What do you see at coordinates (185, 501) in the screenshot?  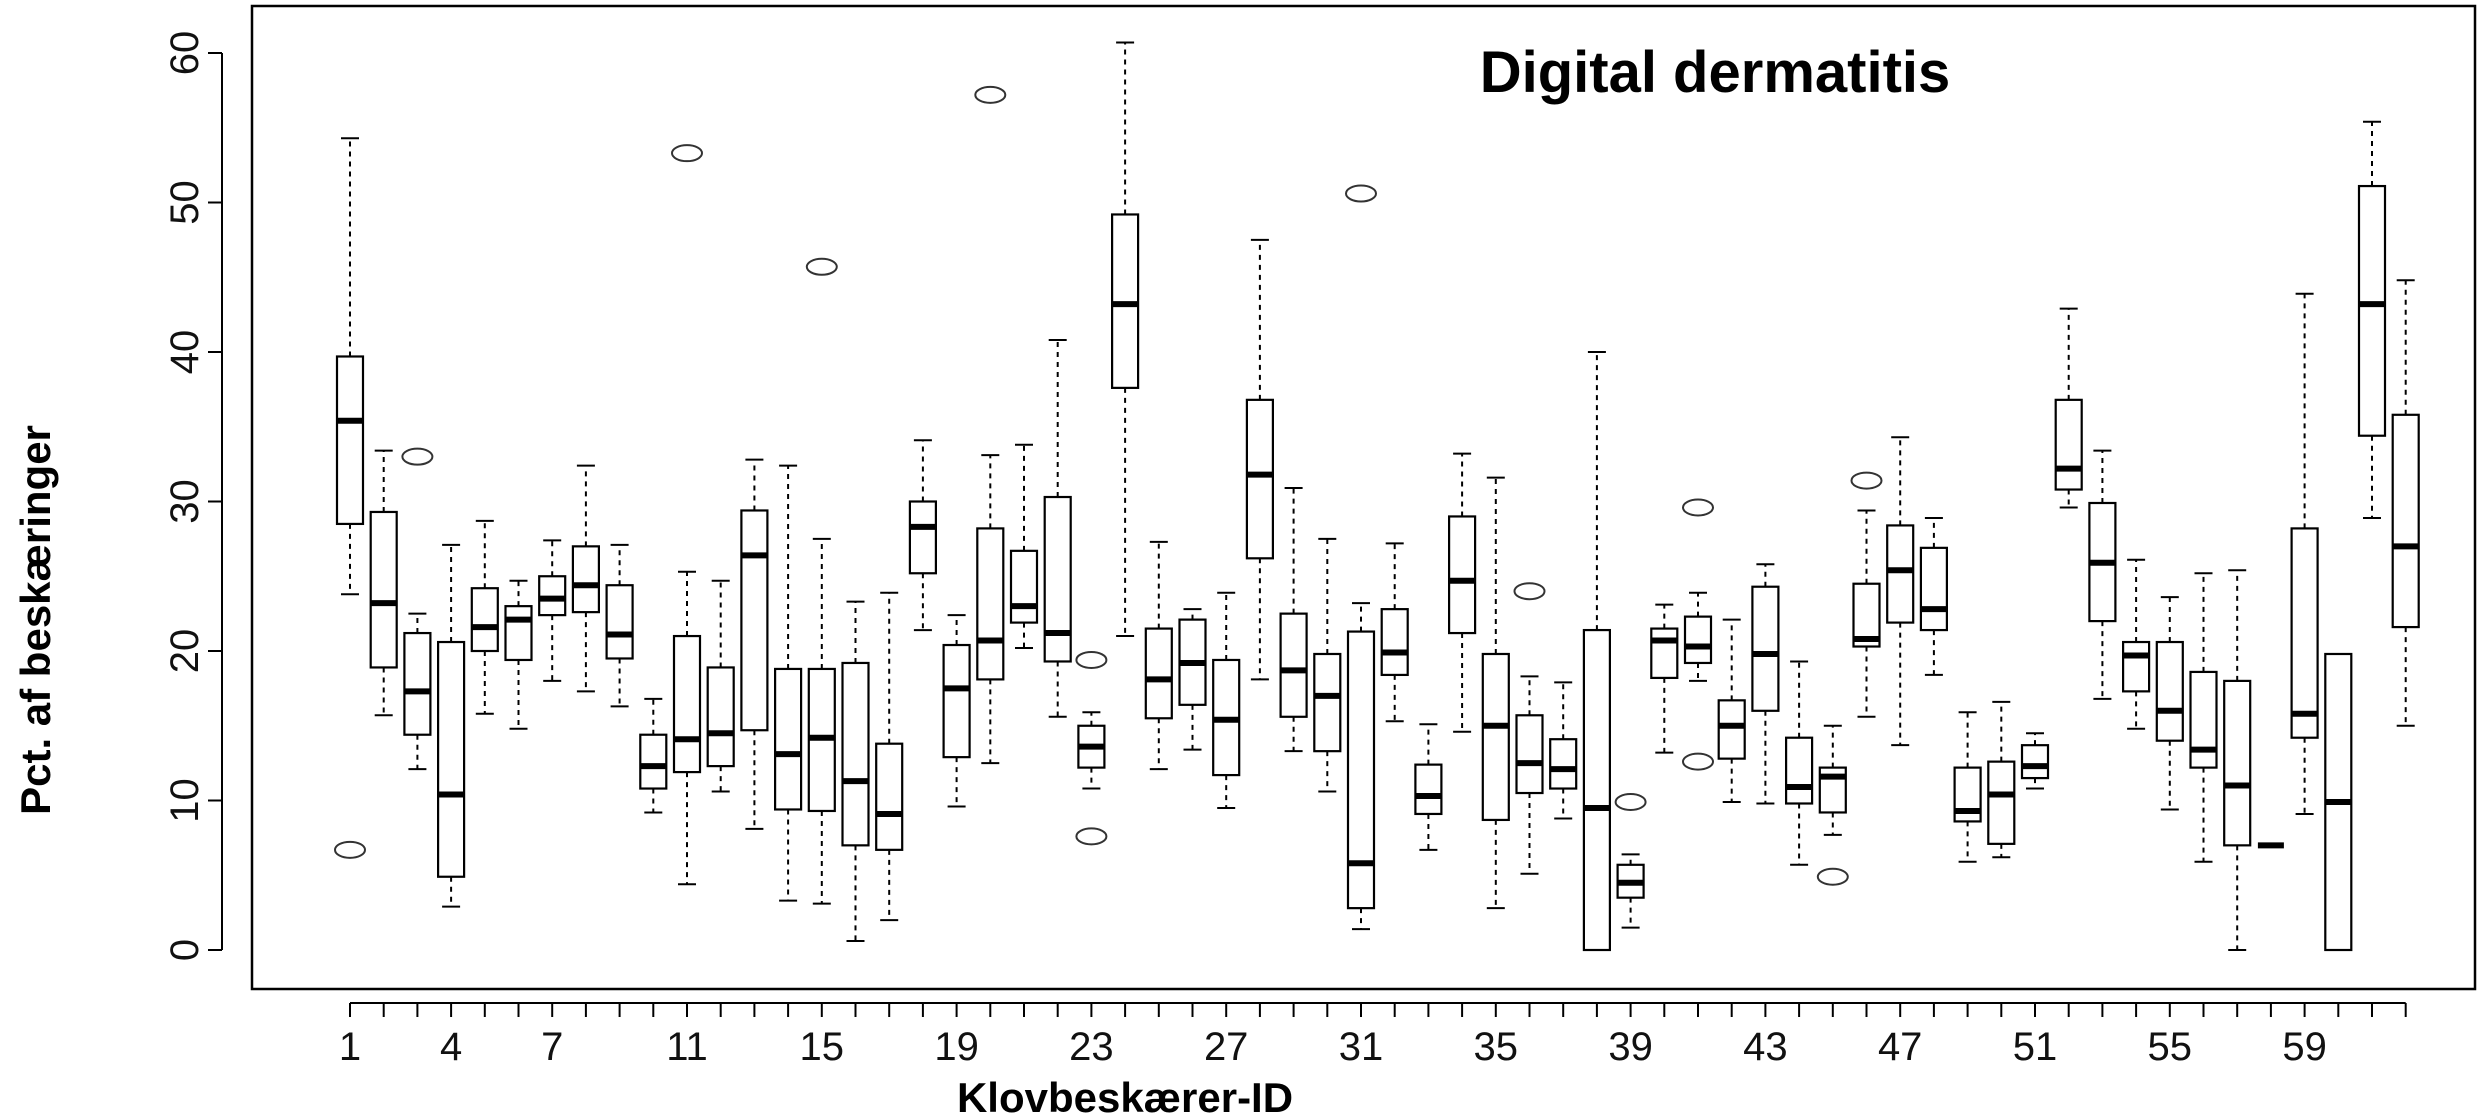 I see `y-tick-label: 30` at bounding box center [185, 501].